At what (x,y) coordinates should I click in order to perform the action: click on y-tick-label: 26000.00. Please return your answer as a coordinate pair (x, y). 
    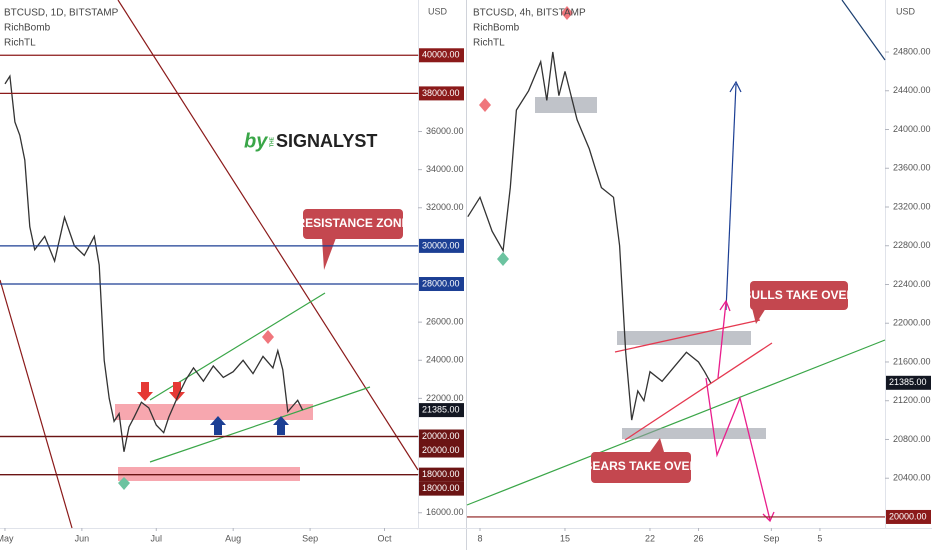
    Looking at the image, I should click on (445, 322).